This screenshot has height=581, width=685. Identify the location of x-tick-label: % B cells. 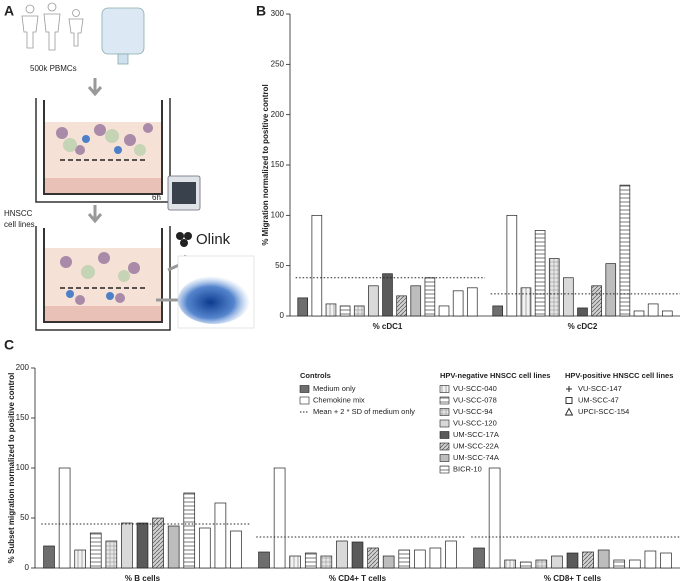
(143, 577).